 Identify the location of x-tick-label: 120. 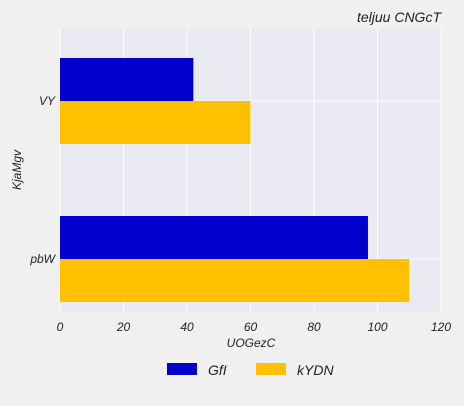
(441, 327).